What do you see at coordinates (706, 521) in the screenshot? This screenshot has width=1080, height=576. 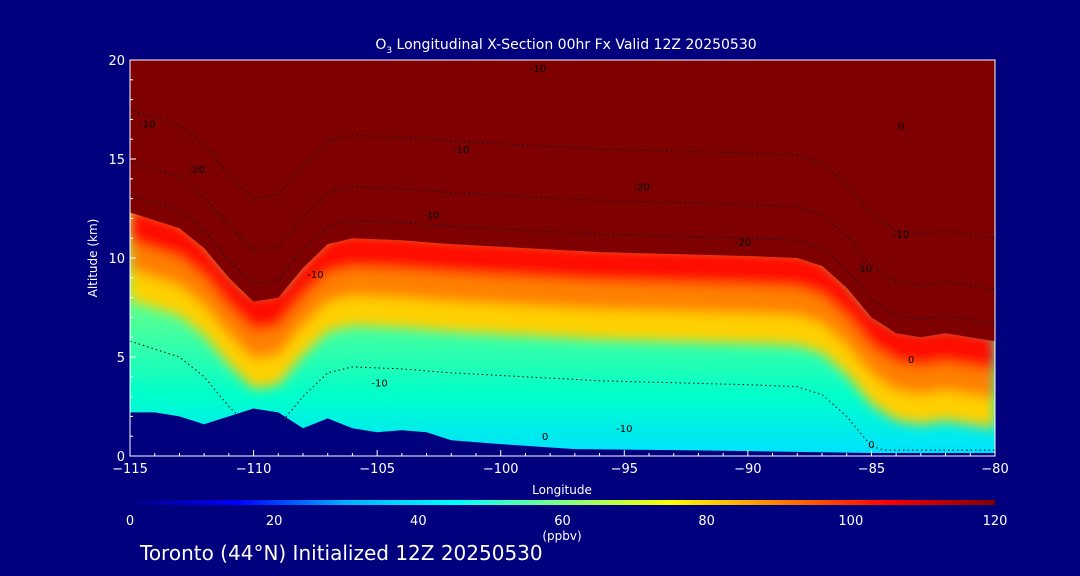 I see `colorbar-tick-label: 80` at bounding box center [706, 521].